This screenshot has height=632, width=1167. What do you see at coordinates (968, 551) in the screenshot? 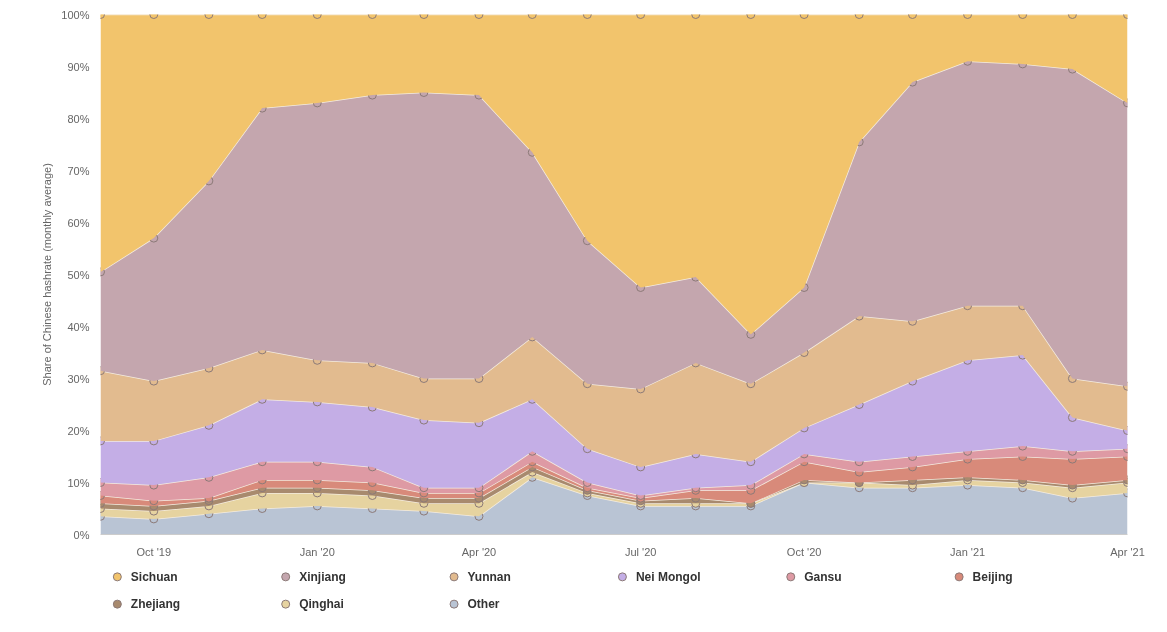
I see `x-tick-label: Jan '21` at bounding box center [968, 551].